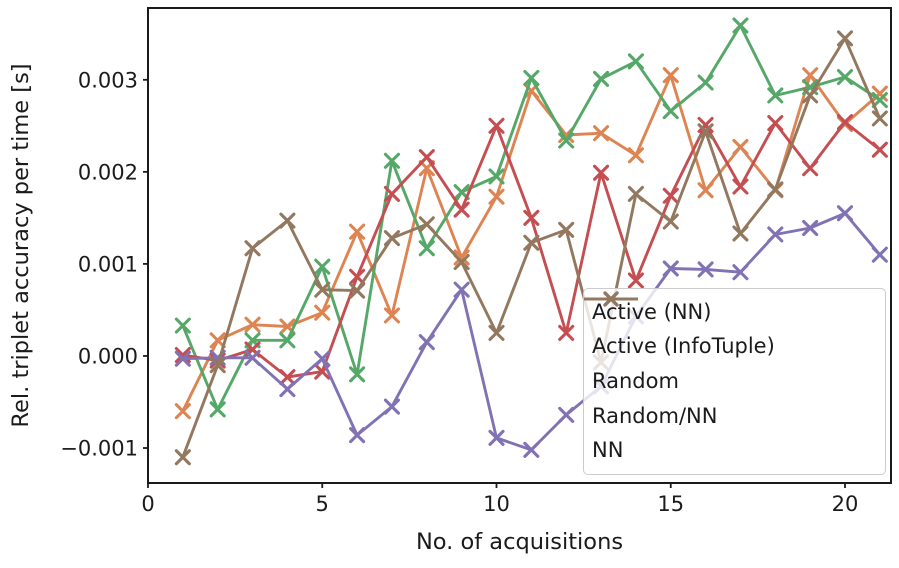  Describe the element at coordinates (21, 245) in the screenshot. I see `y-axis-label: Rel. triplet accuracy per time [s]` at that location.